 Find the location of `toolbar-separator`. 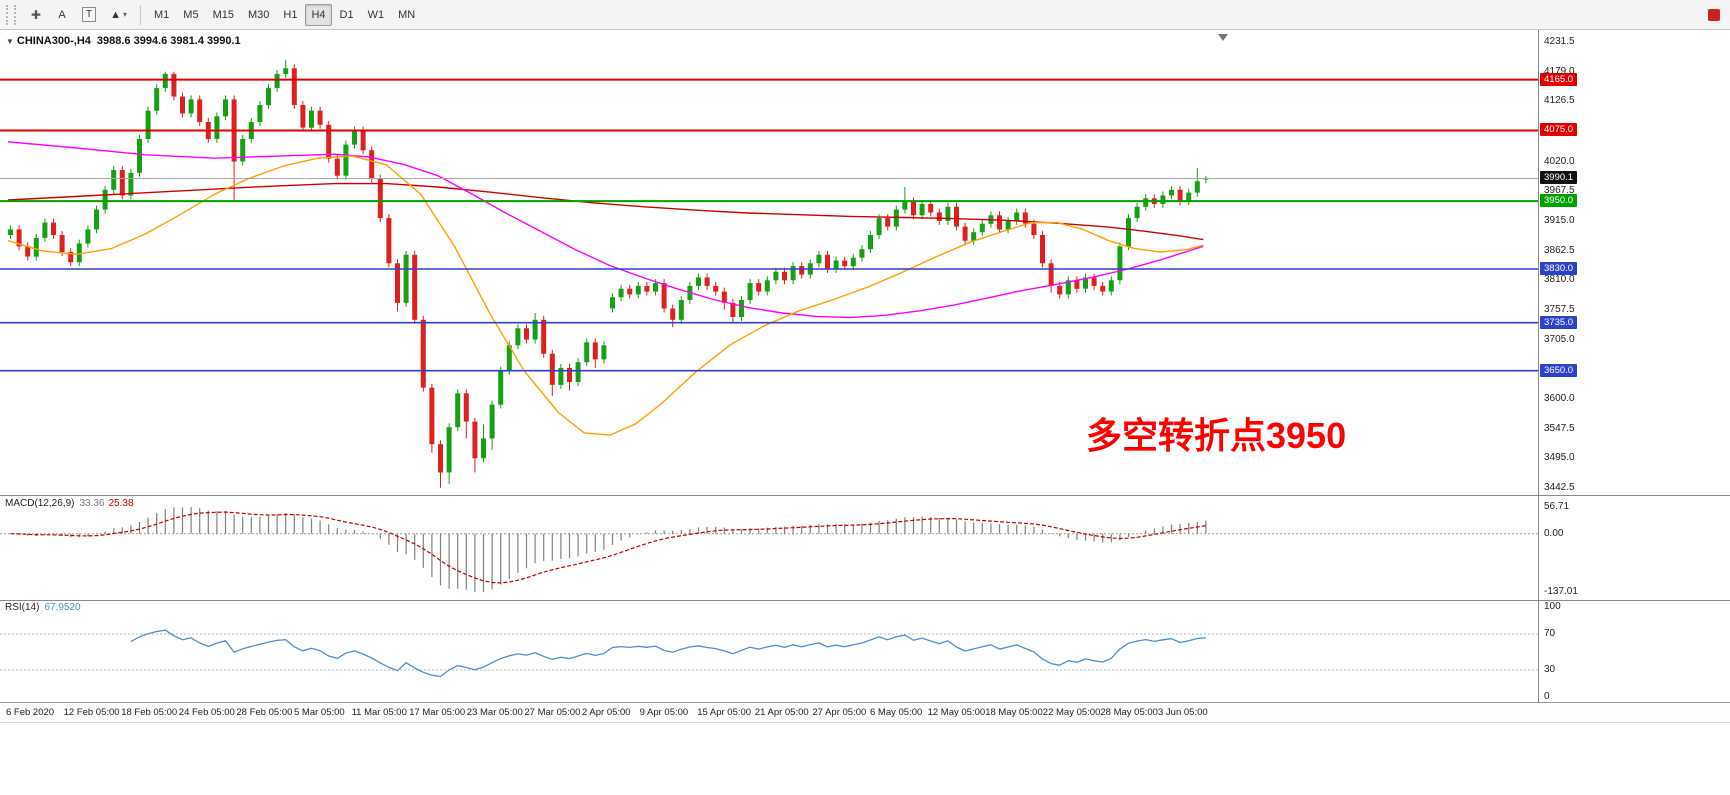

toolbar-separator is located at coordinates (141, 14).